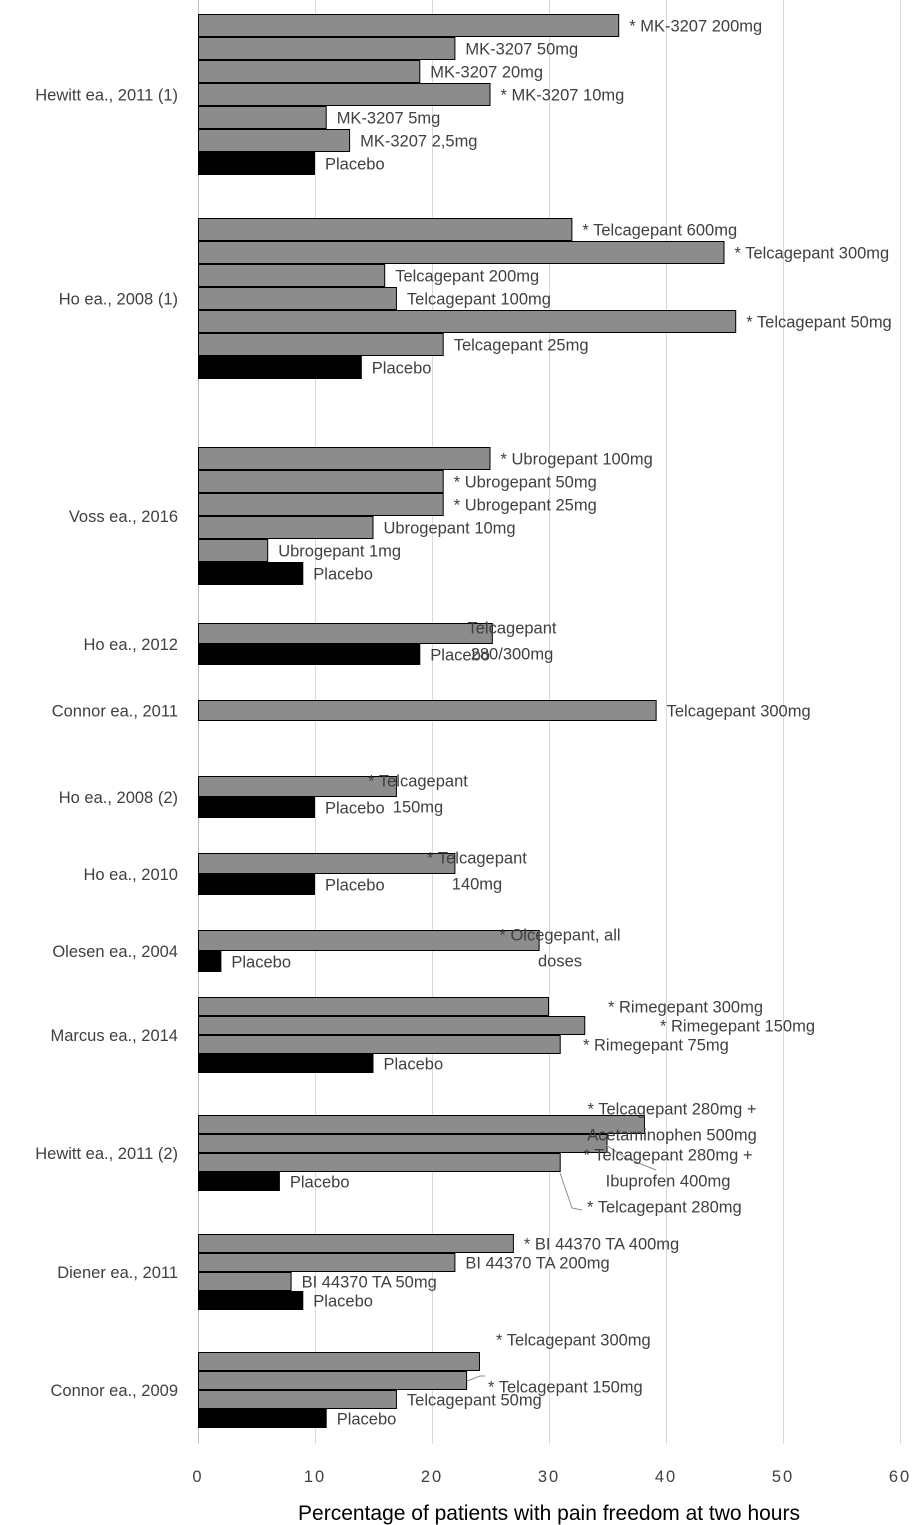 The image size is (921, 1525). What do you see at coordinates (131, 875) in the screenshot?
I see `study-label: Ho ea., 2010` at bounding box center [131, 875].